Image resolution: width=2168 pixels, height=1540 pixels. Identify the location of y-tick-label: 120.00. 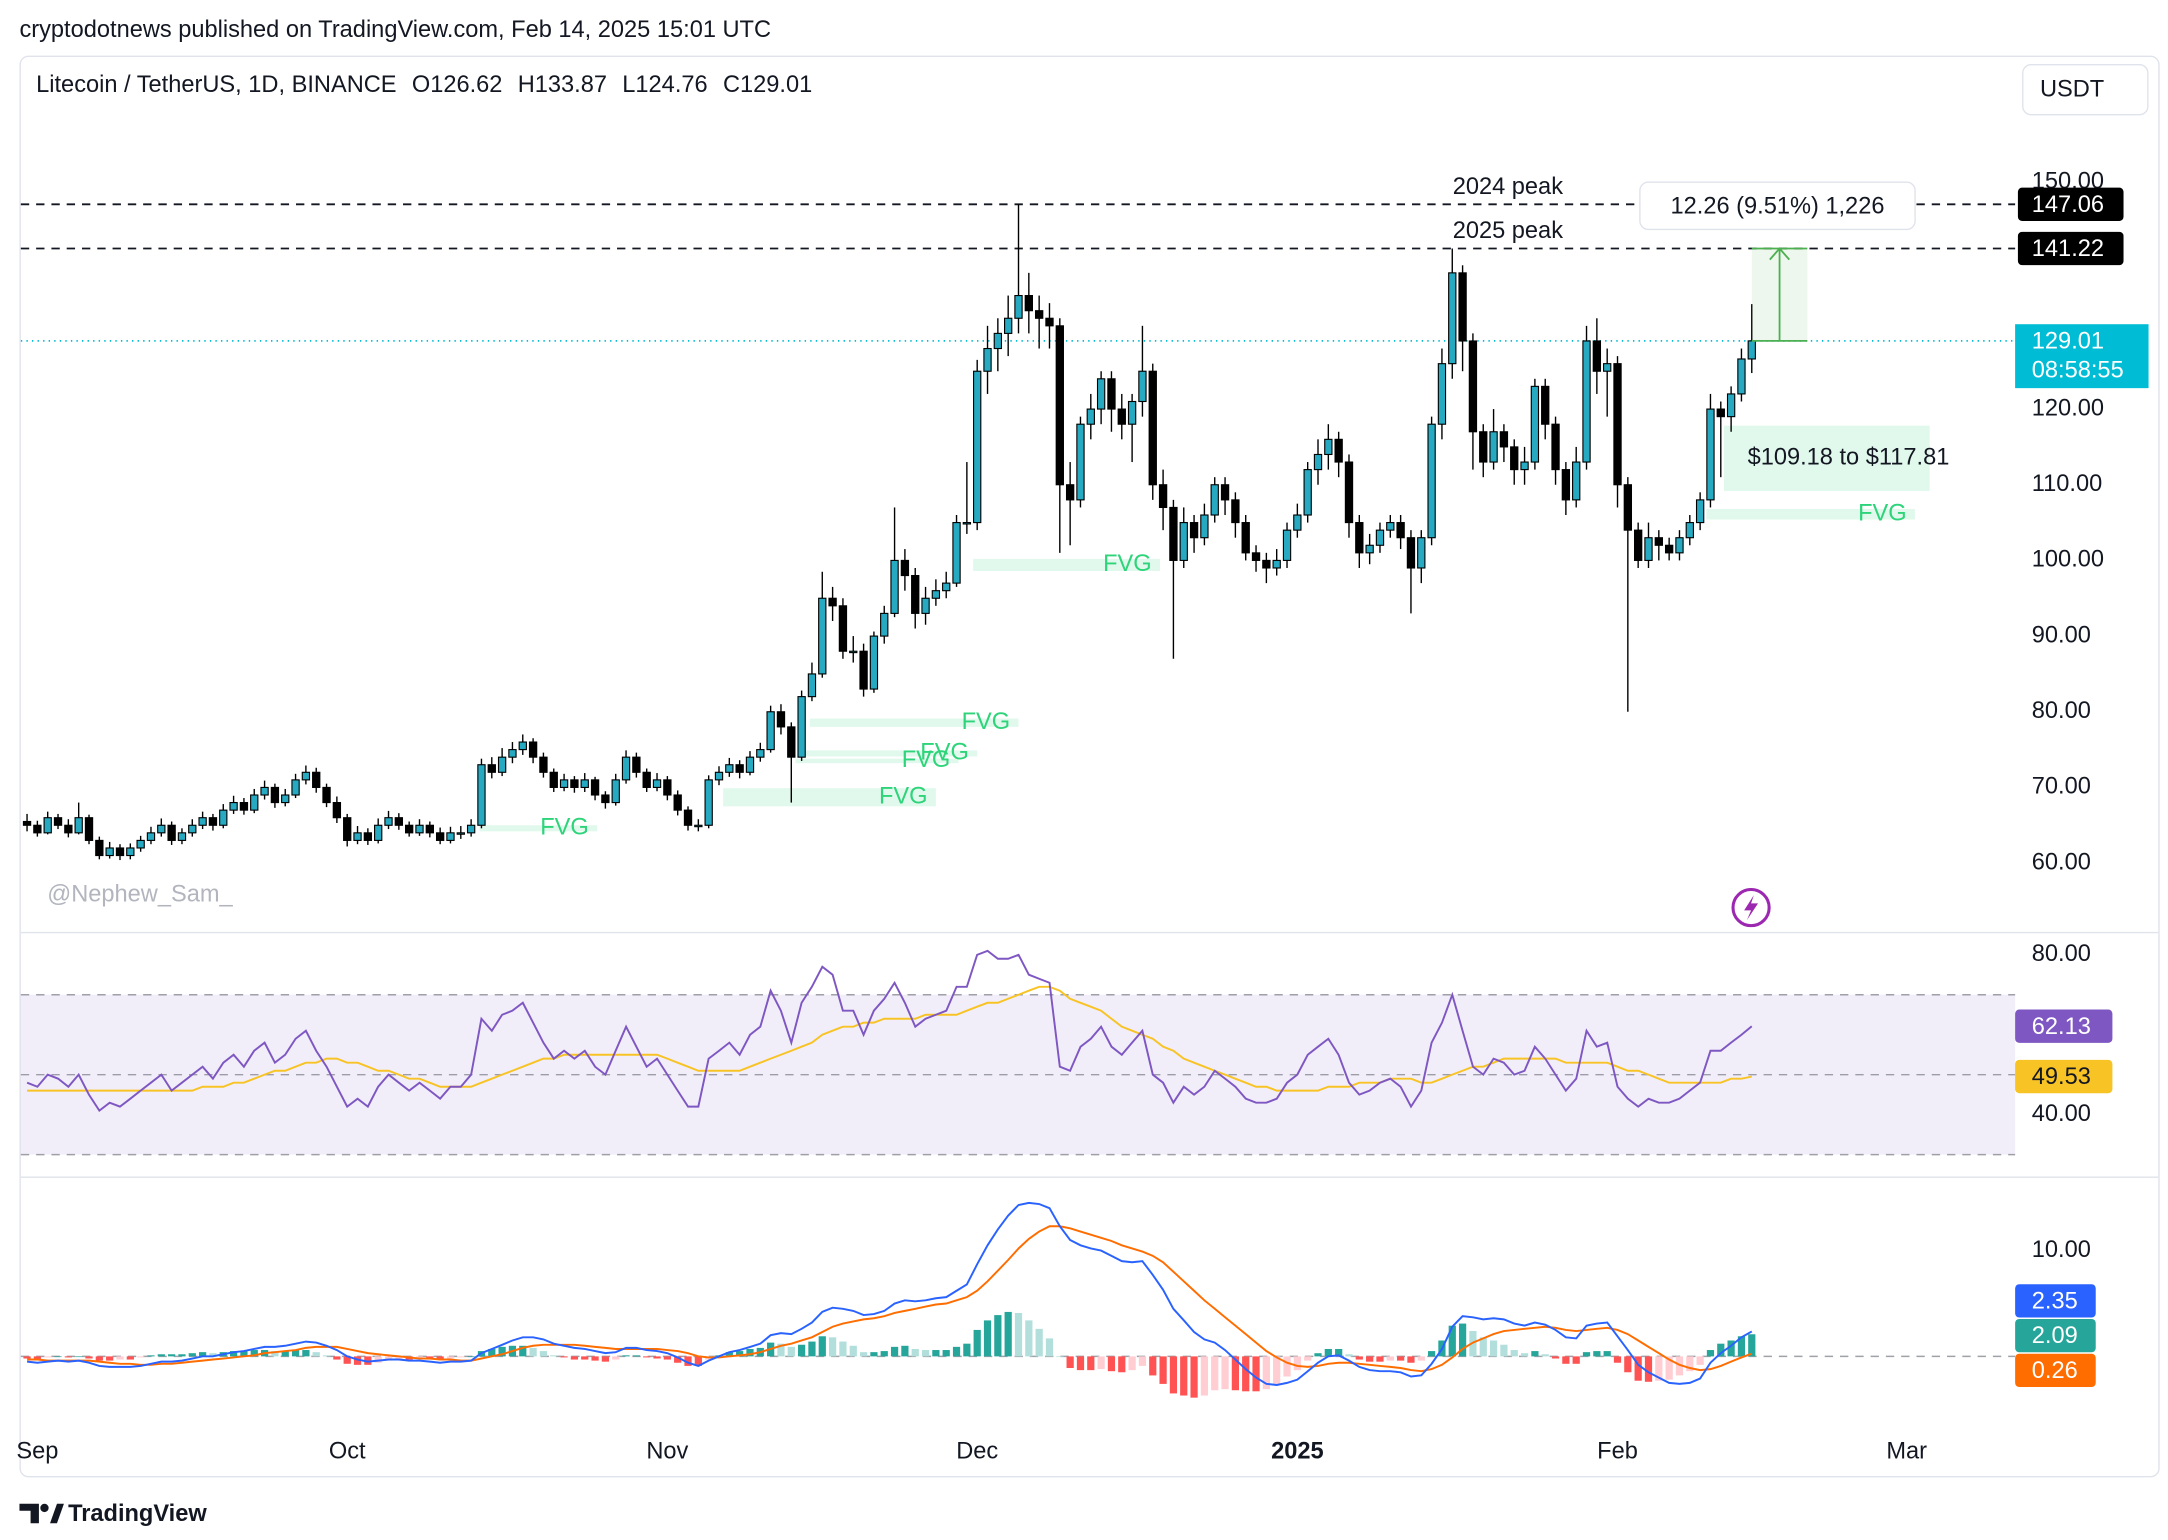
(2068, 408).